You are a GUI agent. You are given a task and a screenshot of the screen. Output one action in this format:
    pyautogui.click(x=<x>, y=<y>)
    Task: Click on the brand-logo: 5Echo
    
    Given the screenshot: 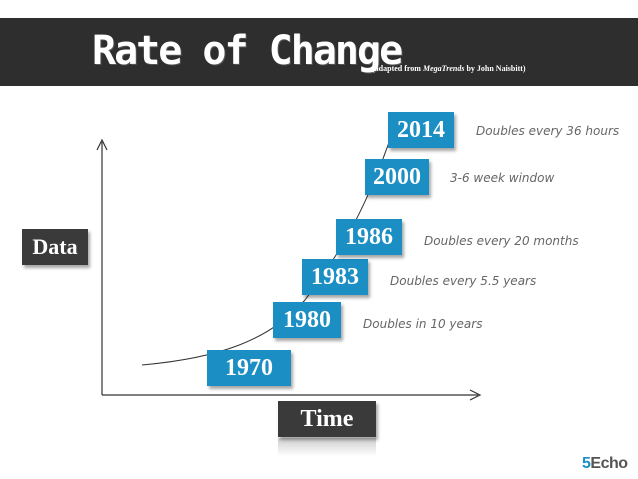 What is the action you would take?
    pyautogui.click(x=605, y=464)
    